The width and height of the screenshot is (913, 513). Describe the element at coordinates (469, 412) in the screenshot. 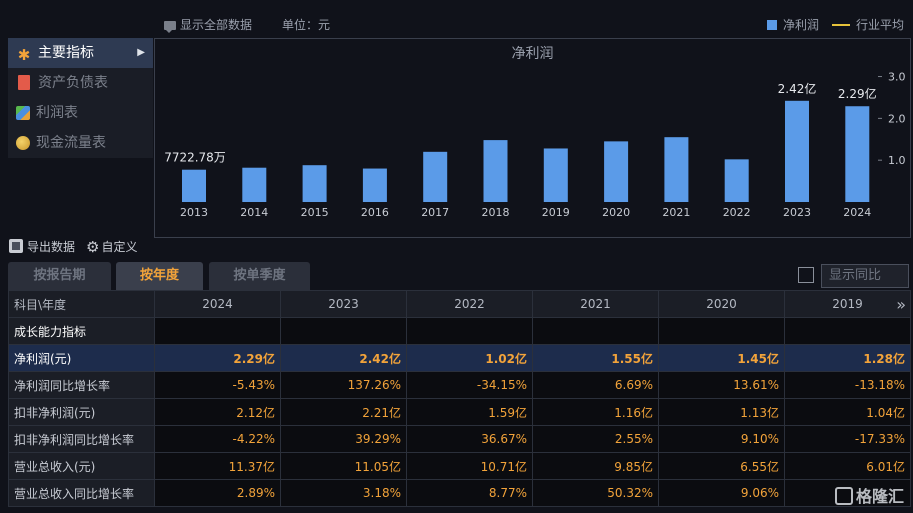

I see `table-cell: 1.59亿` at that location.